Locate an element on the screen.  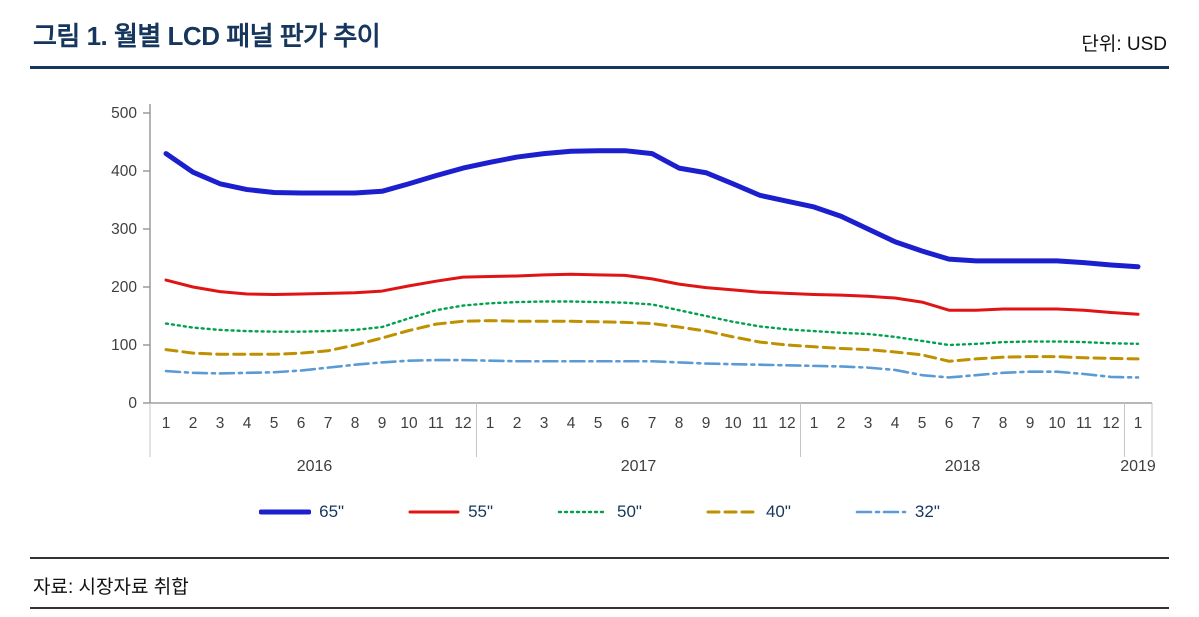
svg-text: 400 is located at coordinates (124, 171).